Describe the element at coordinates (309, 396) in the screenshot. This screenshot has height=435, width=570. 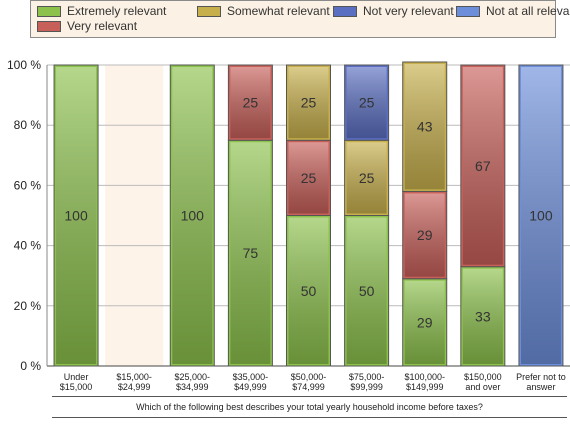
I see `x-axis-title-rule-top` at that location.